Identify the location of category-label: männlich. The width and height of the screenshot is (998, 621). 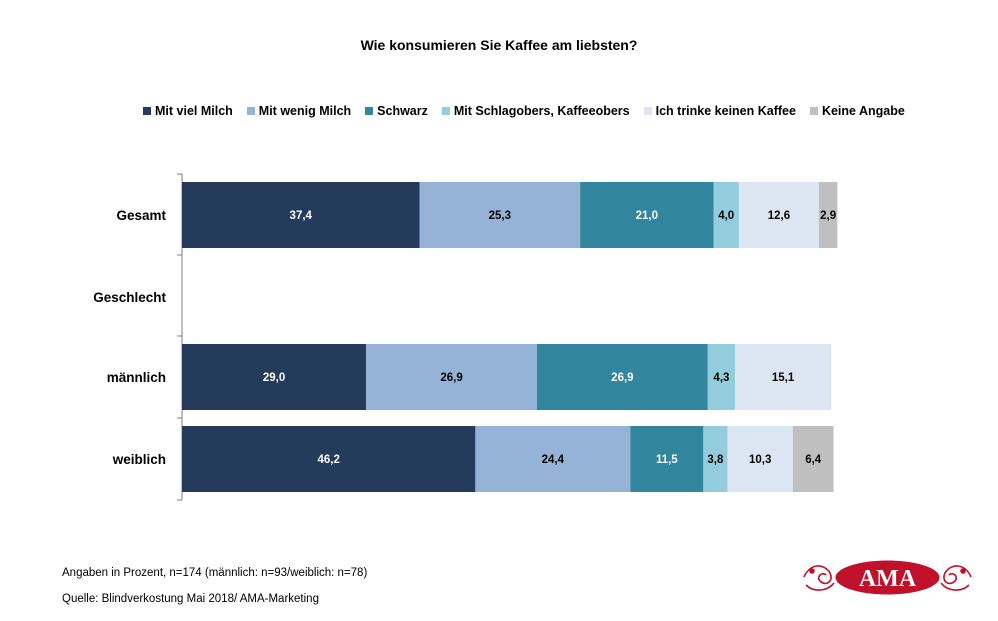
(136, 377).